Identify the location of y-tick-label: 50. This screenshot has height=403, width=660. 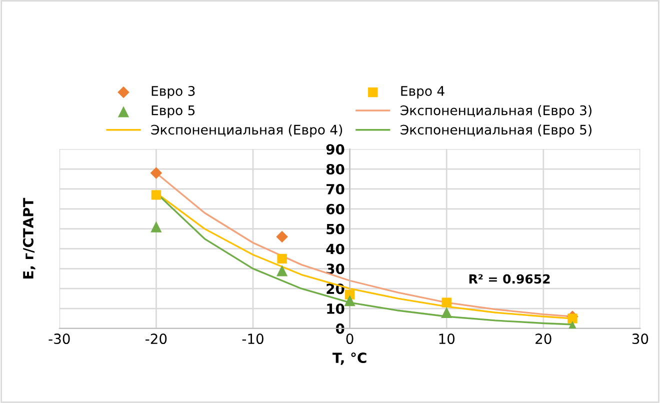
(335, 229).